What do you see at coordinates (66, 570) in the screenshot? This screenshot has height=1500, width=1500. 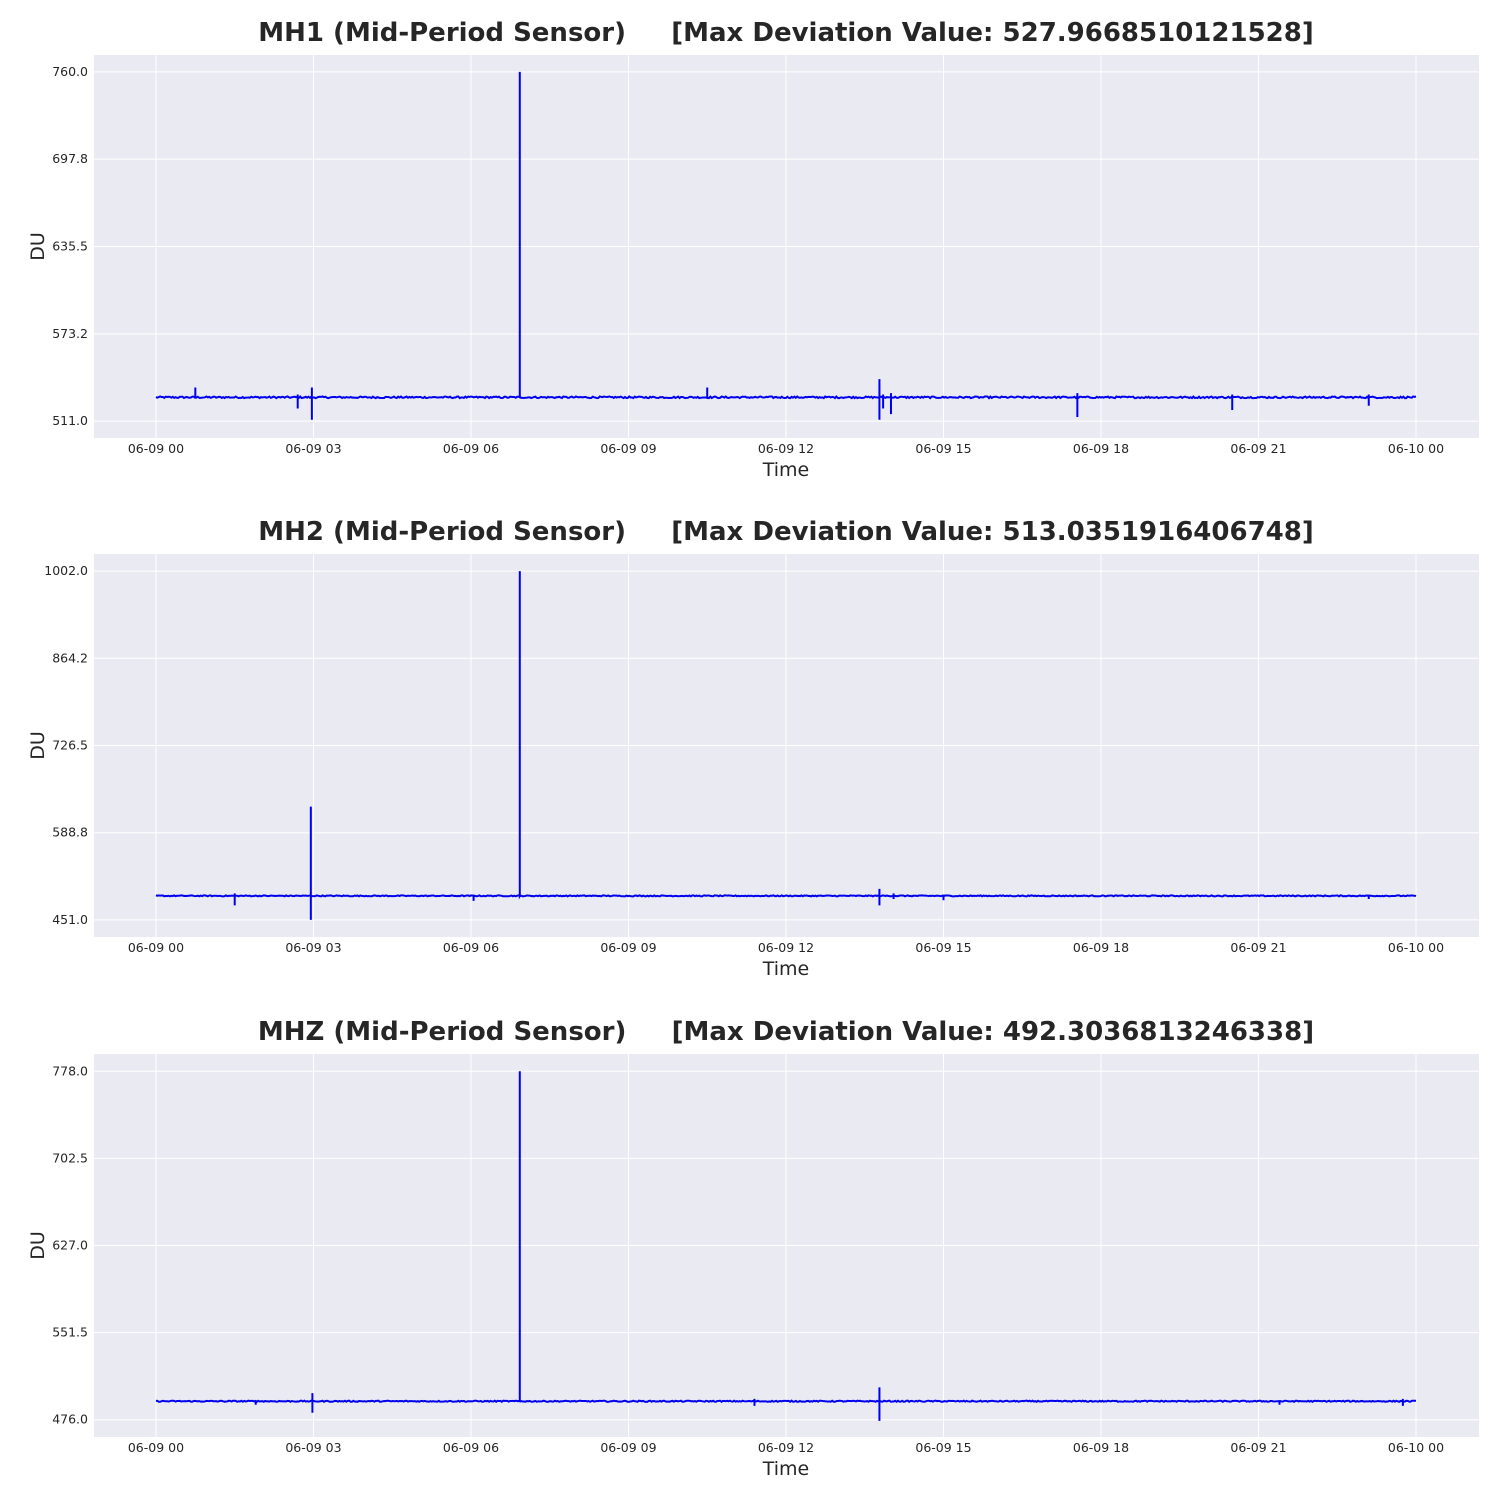 I see `y-tick-label: 1002.0` at bounding box center [66, 570].